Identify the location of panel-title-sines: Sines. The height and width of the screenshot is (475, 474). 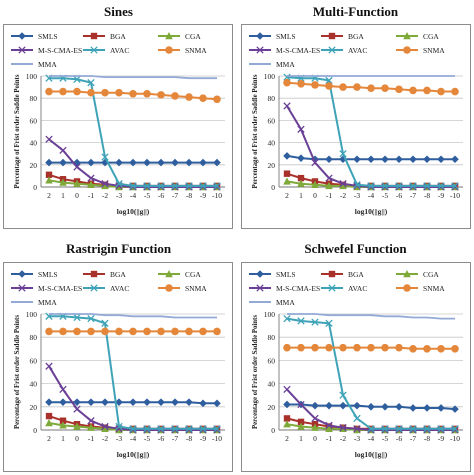
(118, 11).